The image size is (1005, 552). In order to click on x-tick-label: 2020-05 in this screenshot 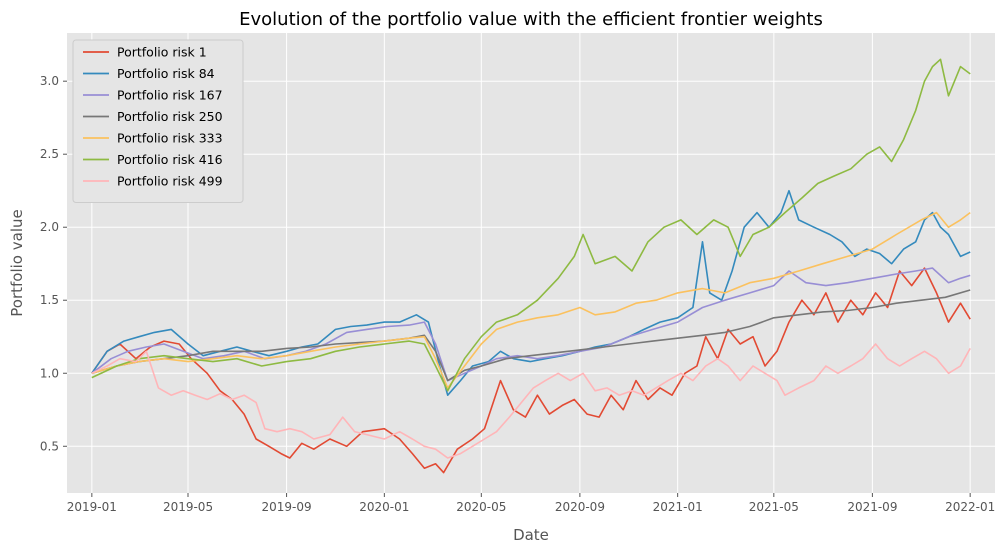, I will do `click(481, 507)`.